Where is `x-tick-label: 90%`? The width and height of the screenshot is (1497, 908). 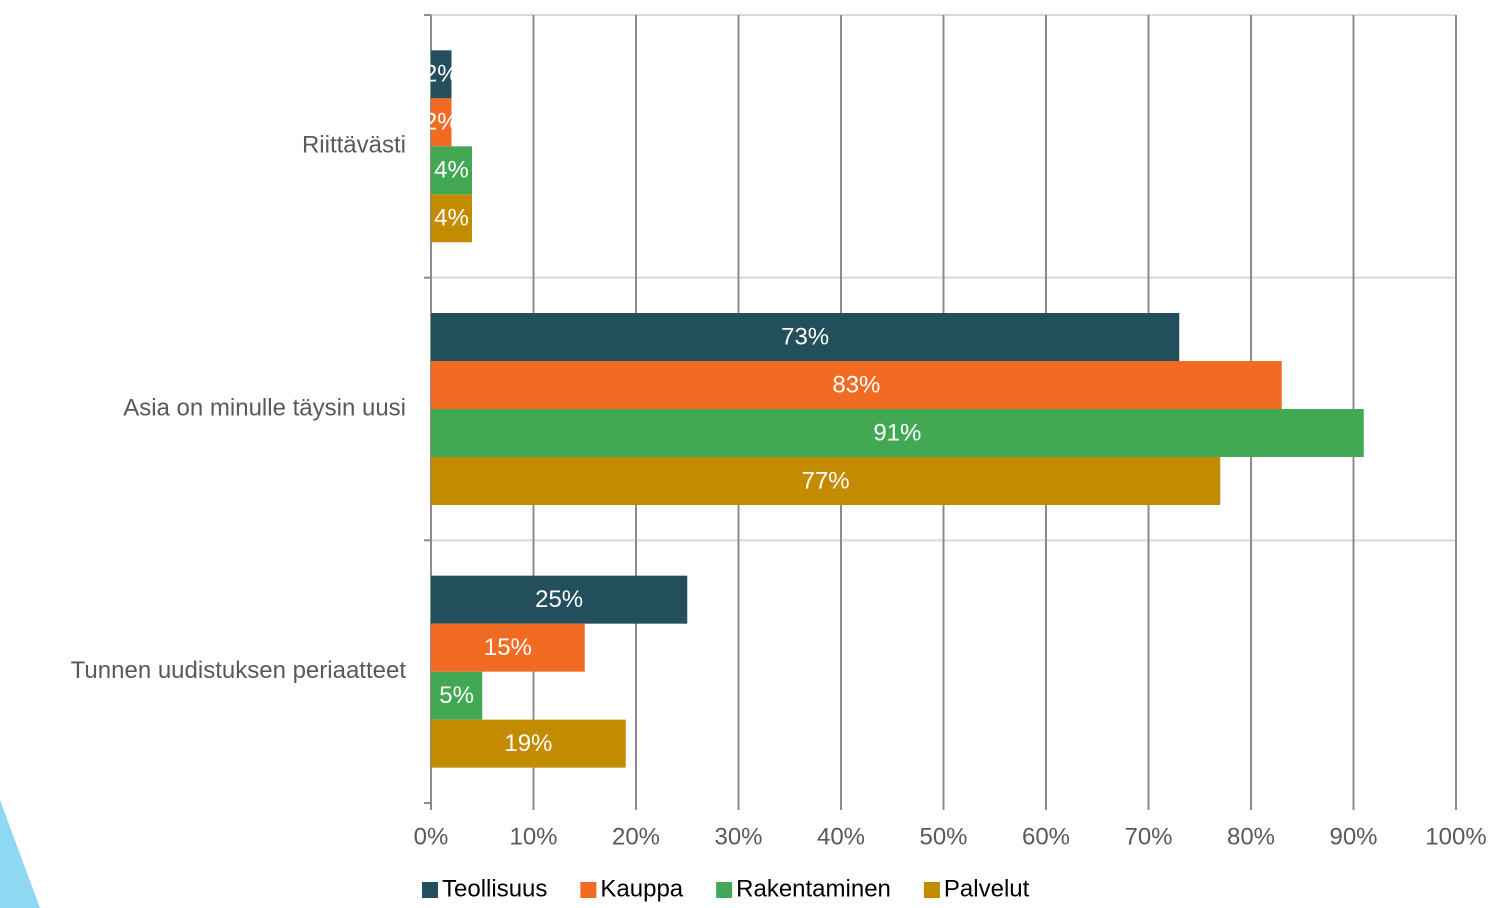
x-tick-label: 90% is located at coordinates (1353, 836).